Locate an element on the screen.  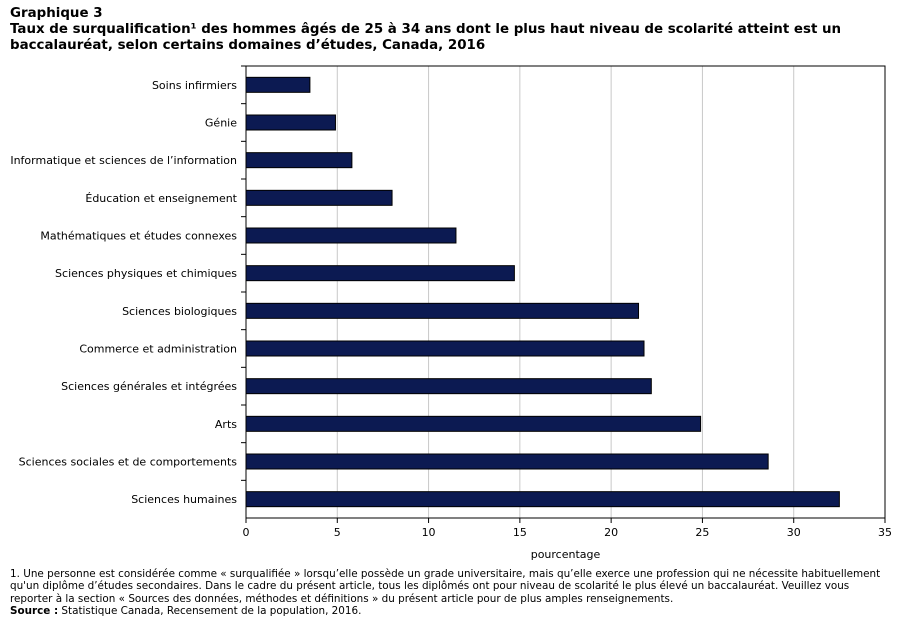
category-label-6: Sciences physiques et chimiques is located at coordinates (146, 273).